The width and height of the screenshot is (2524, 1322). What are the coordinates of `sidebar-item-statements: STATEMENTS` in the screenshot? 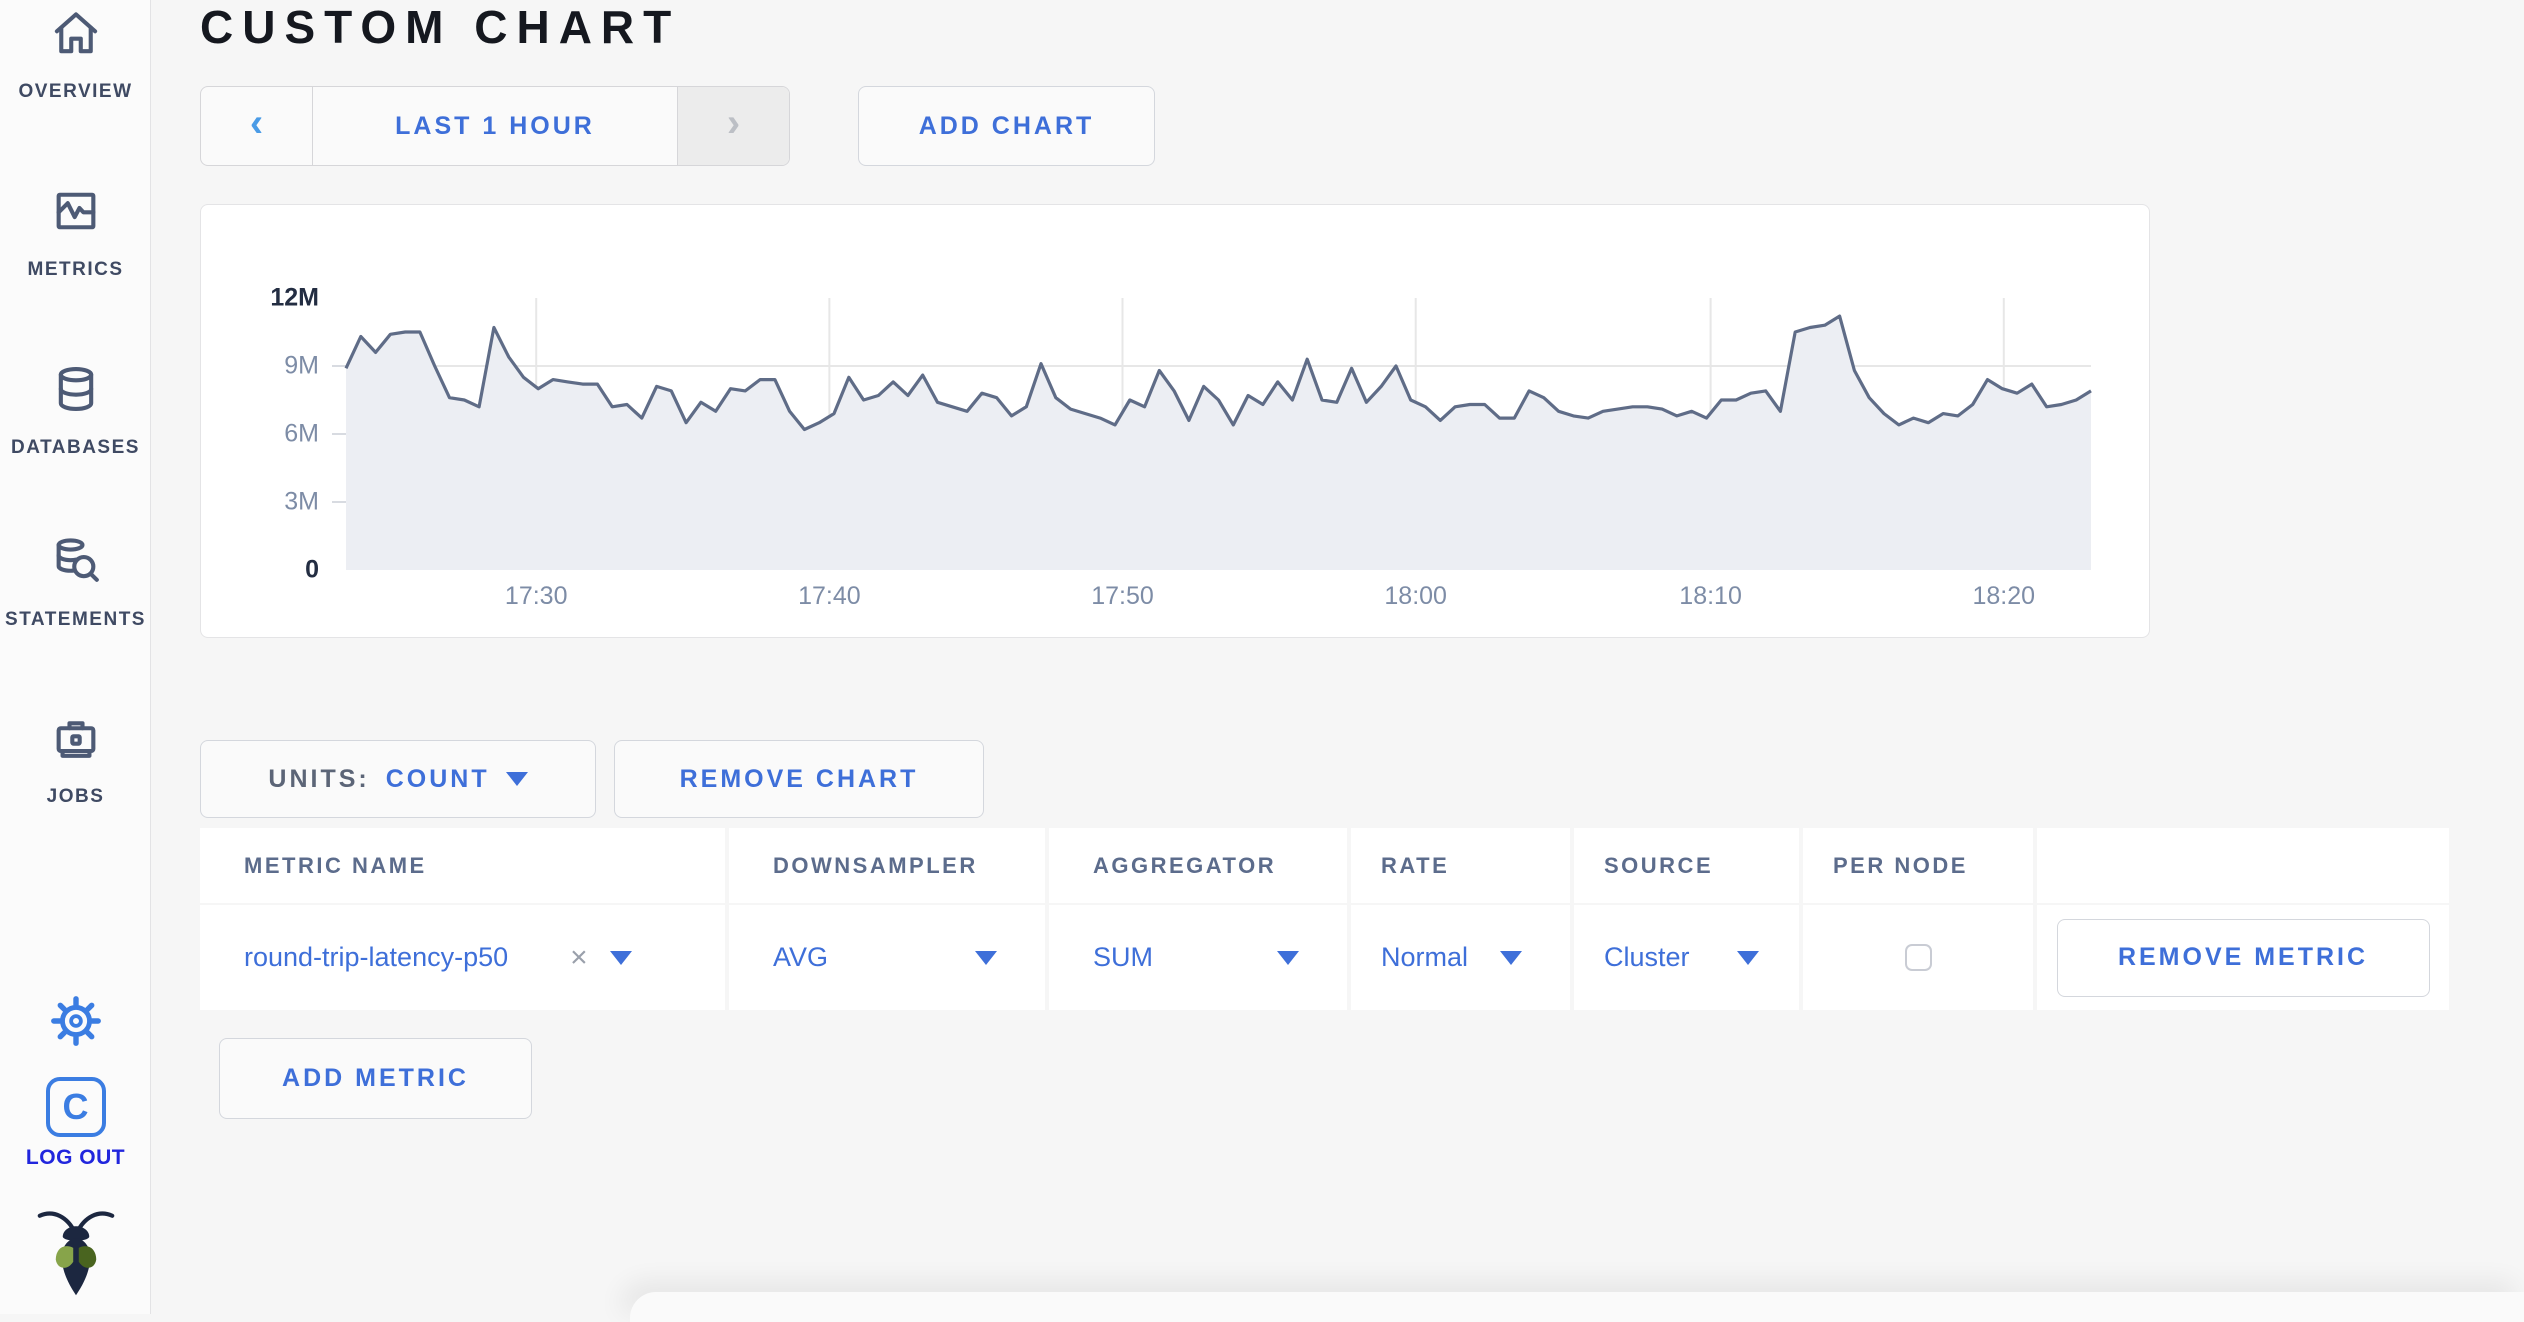 It's located at (75, 583).